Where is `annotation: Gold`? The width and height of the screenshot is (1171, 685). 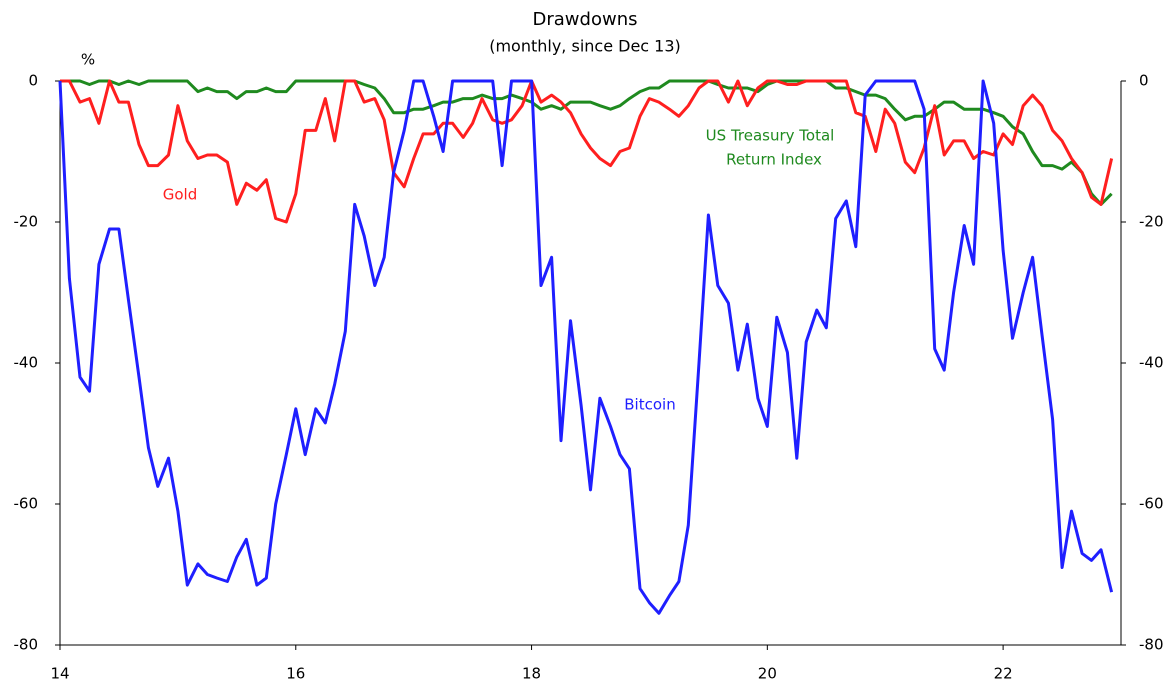
annotation: Gold is located at coordinates (180, 195).